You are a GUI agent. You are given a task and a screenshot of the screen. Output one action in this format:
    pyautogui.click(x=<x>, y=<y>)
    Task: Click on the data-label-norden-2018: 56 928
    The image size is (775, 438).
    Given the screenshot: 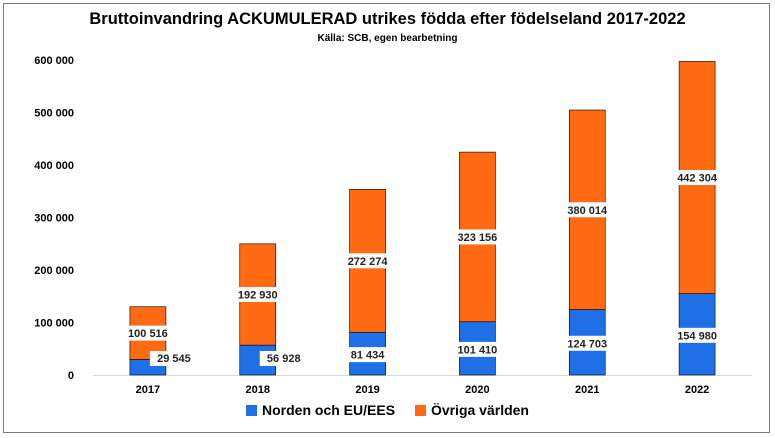 What is the action you would take?
    pyautogui.click(x=284, y=359)
    